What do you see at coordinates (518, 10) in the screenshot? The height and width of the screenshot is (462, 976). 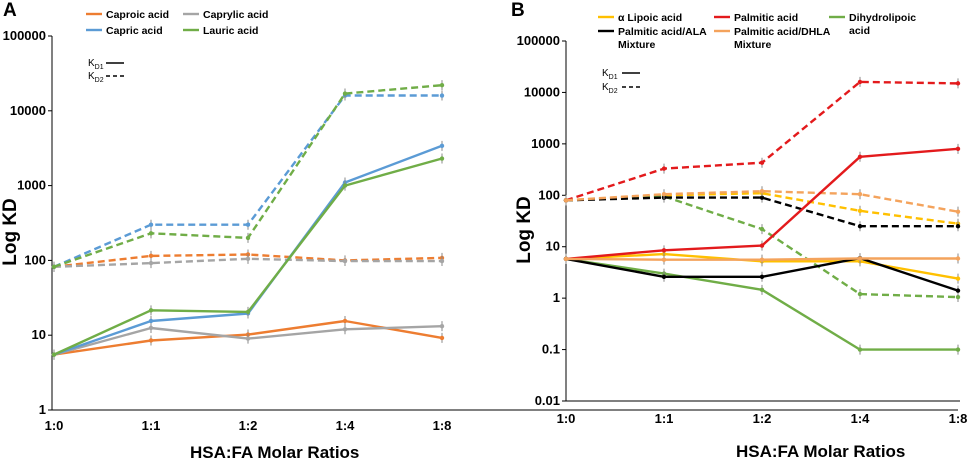 I see `panel-label-b: B` at bounding box center [518, 10].